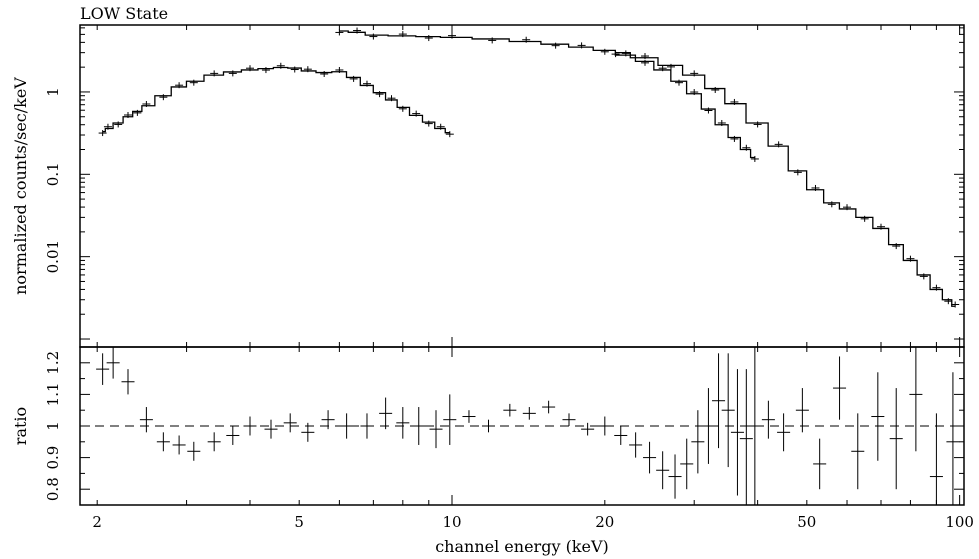 The height and width of the screenshot is (559, 979). I want to click on ratio-tick-label: 1.1, so click(53, 394).